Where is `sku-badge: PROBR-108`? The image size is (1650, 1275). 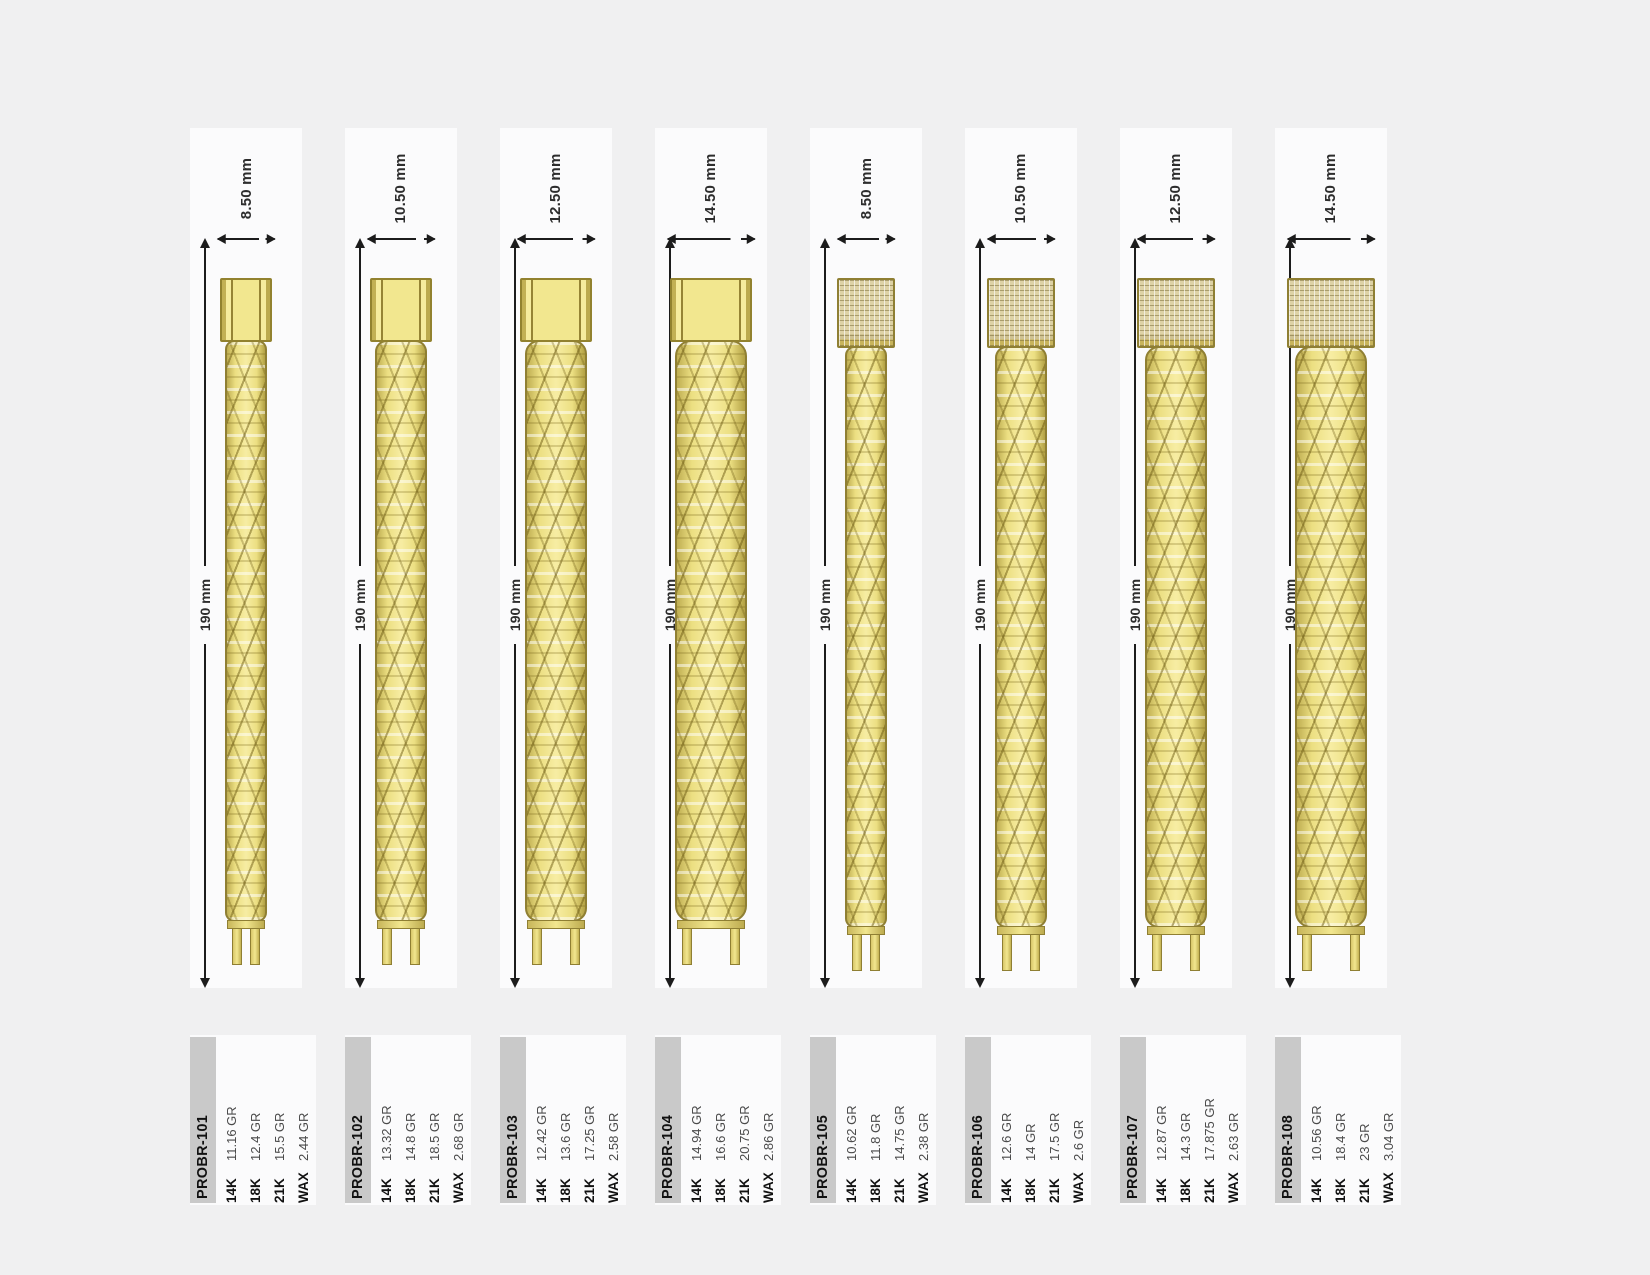
sku-badge: PROBR-108 is located at coordinates (1288, 1120).